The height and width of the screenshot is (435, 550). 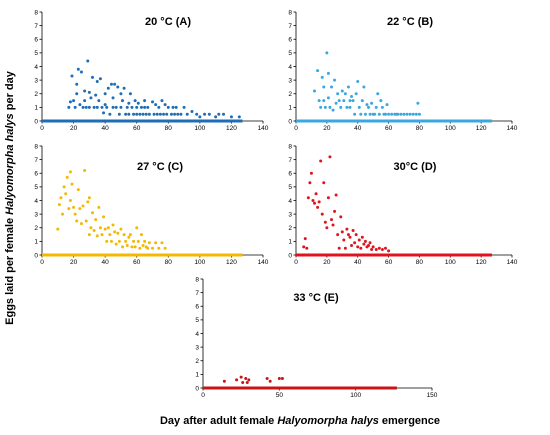 What do you see at coordinates (199, 128) in the screenshot?
I see `x-tick-label: 100` at bounding box center [199, 128].